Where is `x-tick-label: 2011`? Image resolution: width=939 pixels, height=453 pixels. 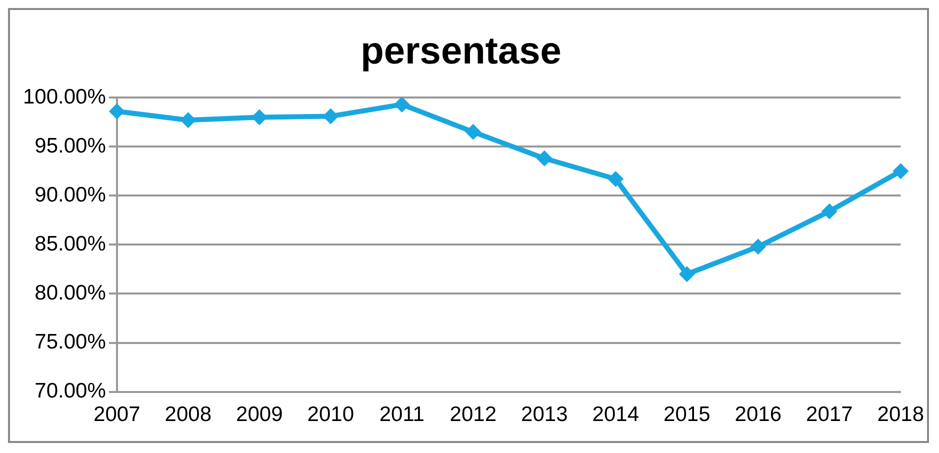 x-tick-label: 2011 is located at coordinates (401, 414).